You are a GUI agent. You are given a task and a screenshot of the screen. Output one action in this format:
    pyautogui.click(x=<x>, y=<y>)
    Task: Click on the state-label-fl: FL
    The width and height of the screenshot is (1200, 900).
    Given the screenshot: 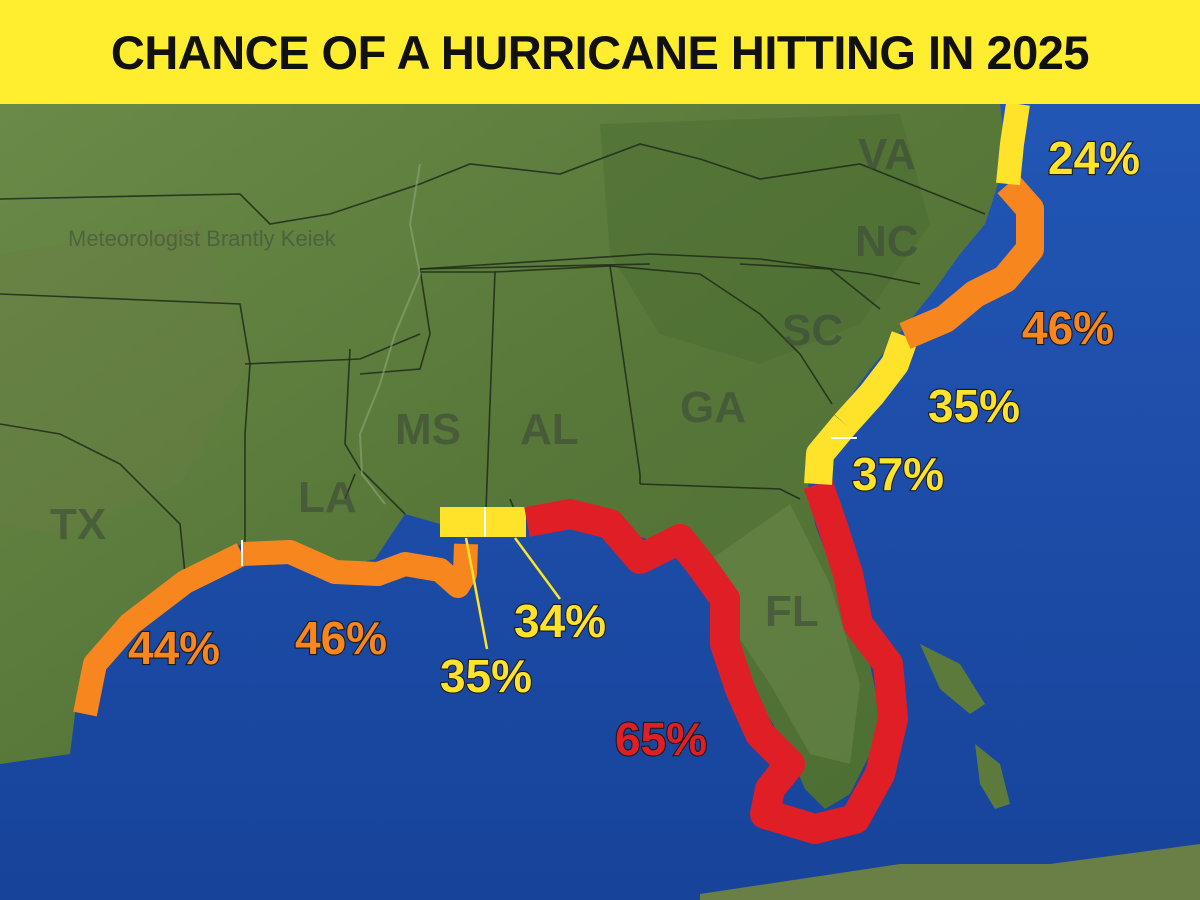 What is the action you would take?
    pyautogui.click(x=792, y=611)
    